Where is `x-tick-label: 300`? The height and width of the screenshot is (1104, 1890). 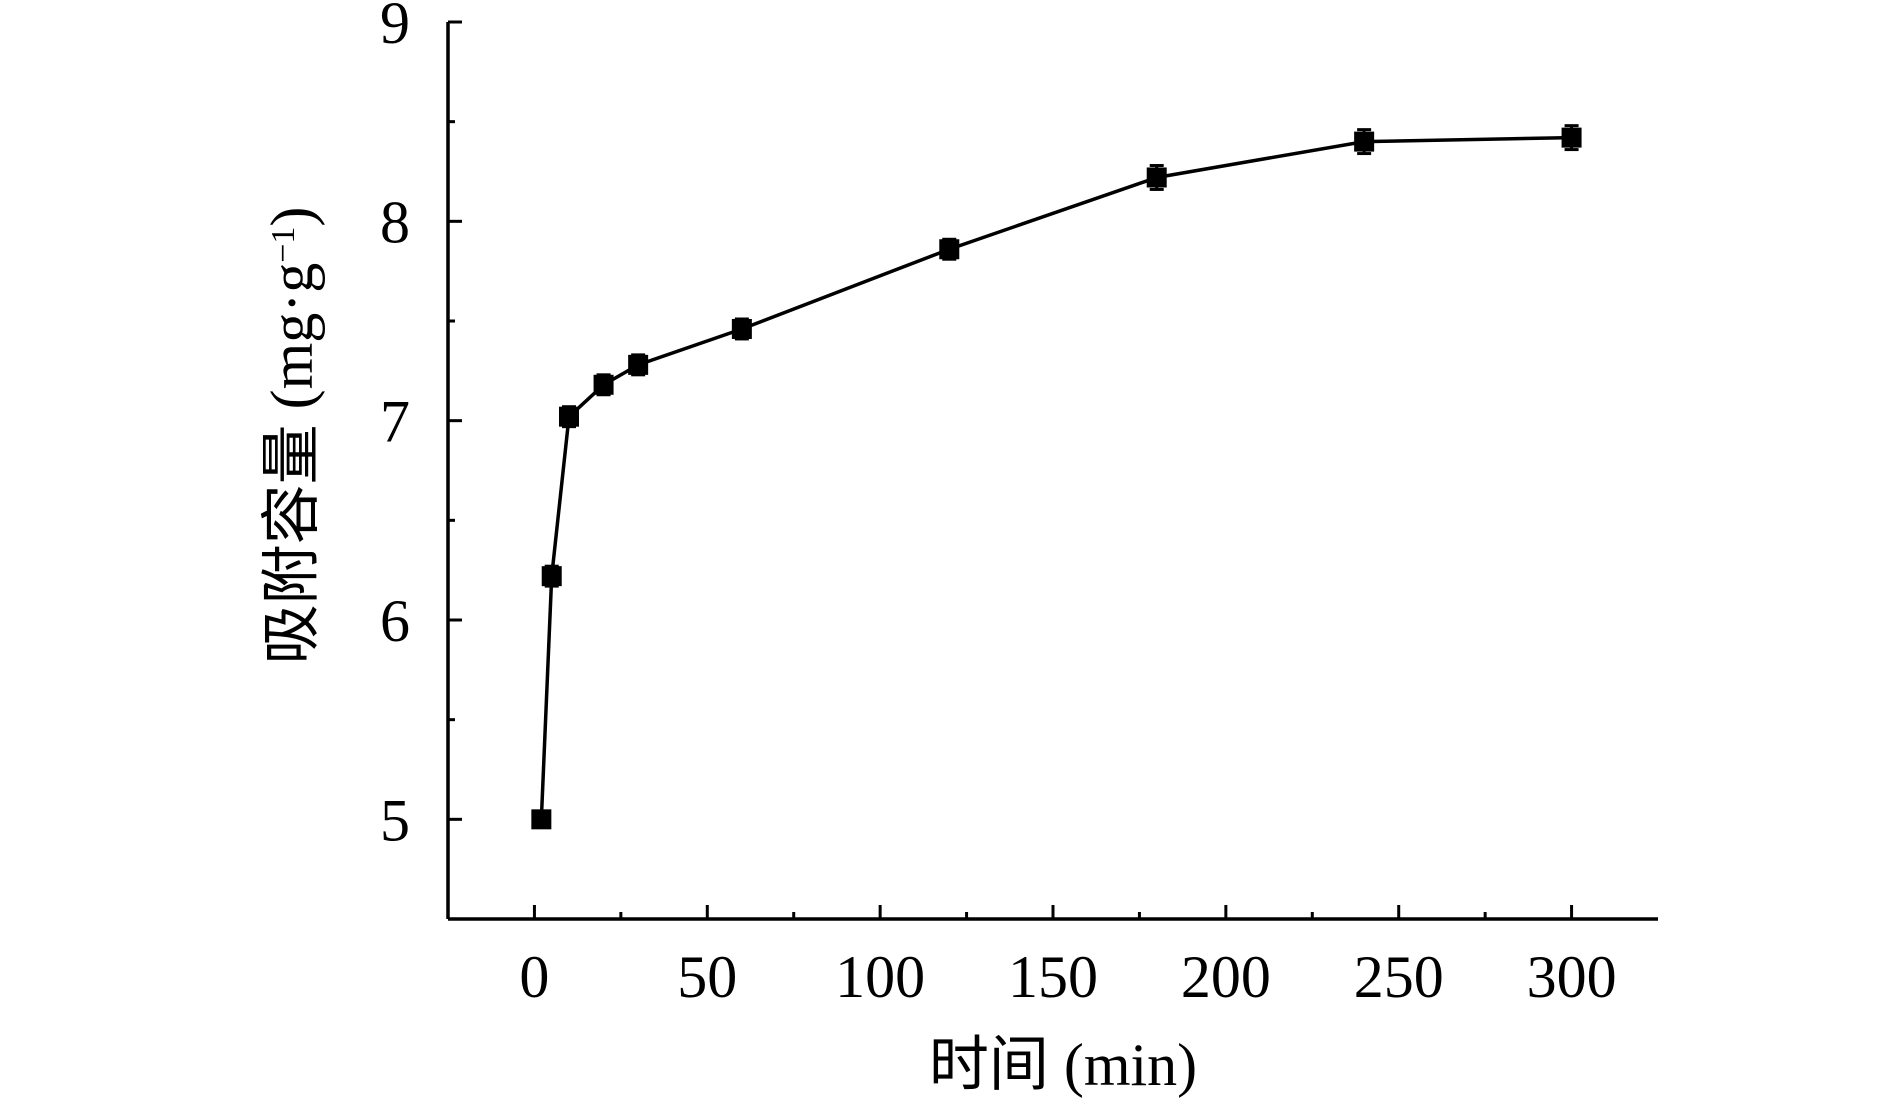
x-tick-label: 300 is located at coordinates (1572, 977).